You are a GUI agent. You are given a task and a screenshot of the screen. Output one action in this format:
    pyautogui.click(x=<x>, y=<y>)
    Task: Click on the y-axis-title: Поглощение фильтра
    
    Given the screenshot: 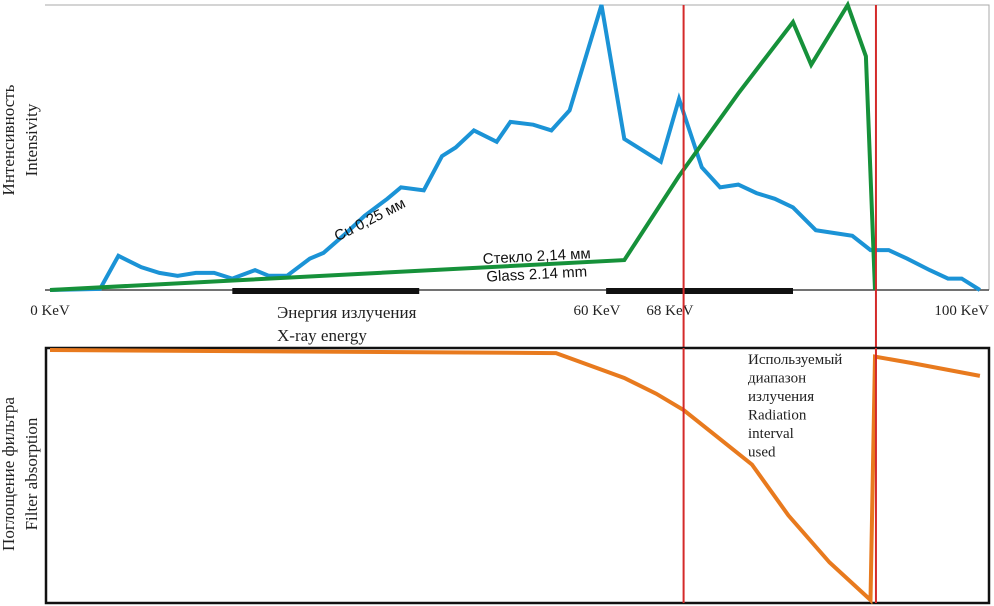 What is the action you would take?
    pyautogui.click(x=9, y=474)
    